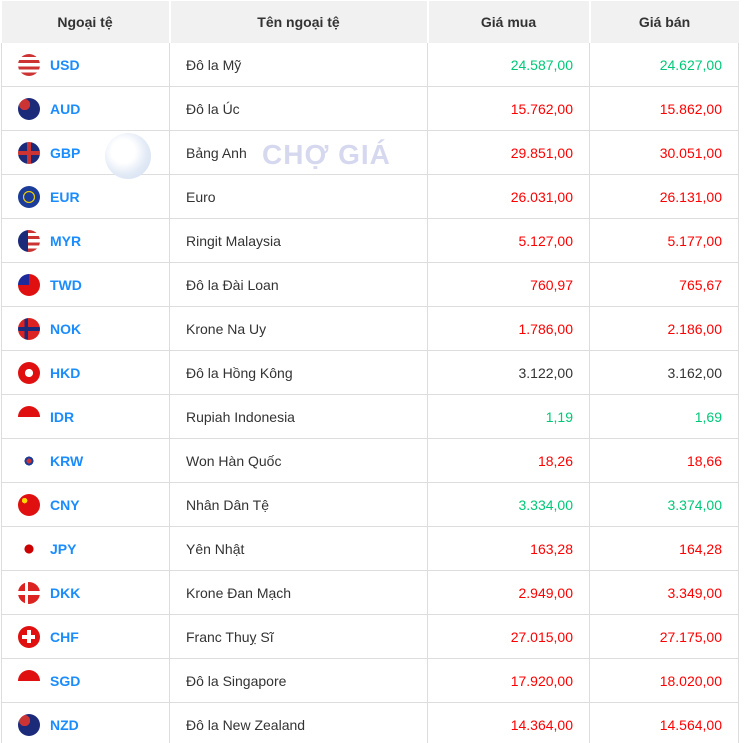  Describe the element at coordinates (29, 680) in the screenshot. I see `flag-sgd-icon` at that location.